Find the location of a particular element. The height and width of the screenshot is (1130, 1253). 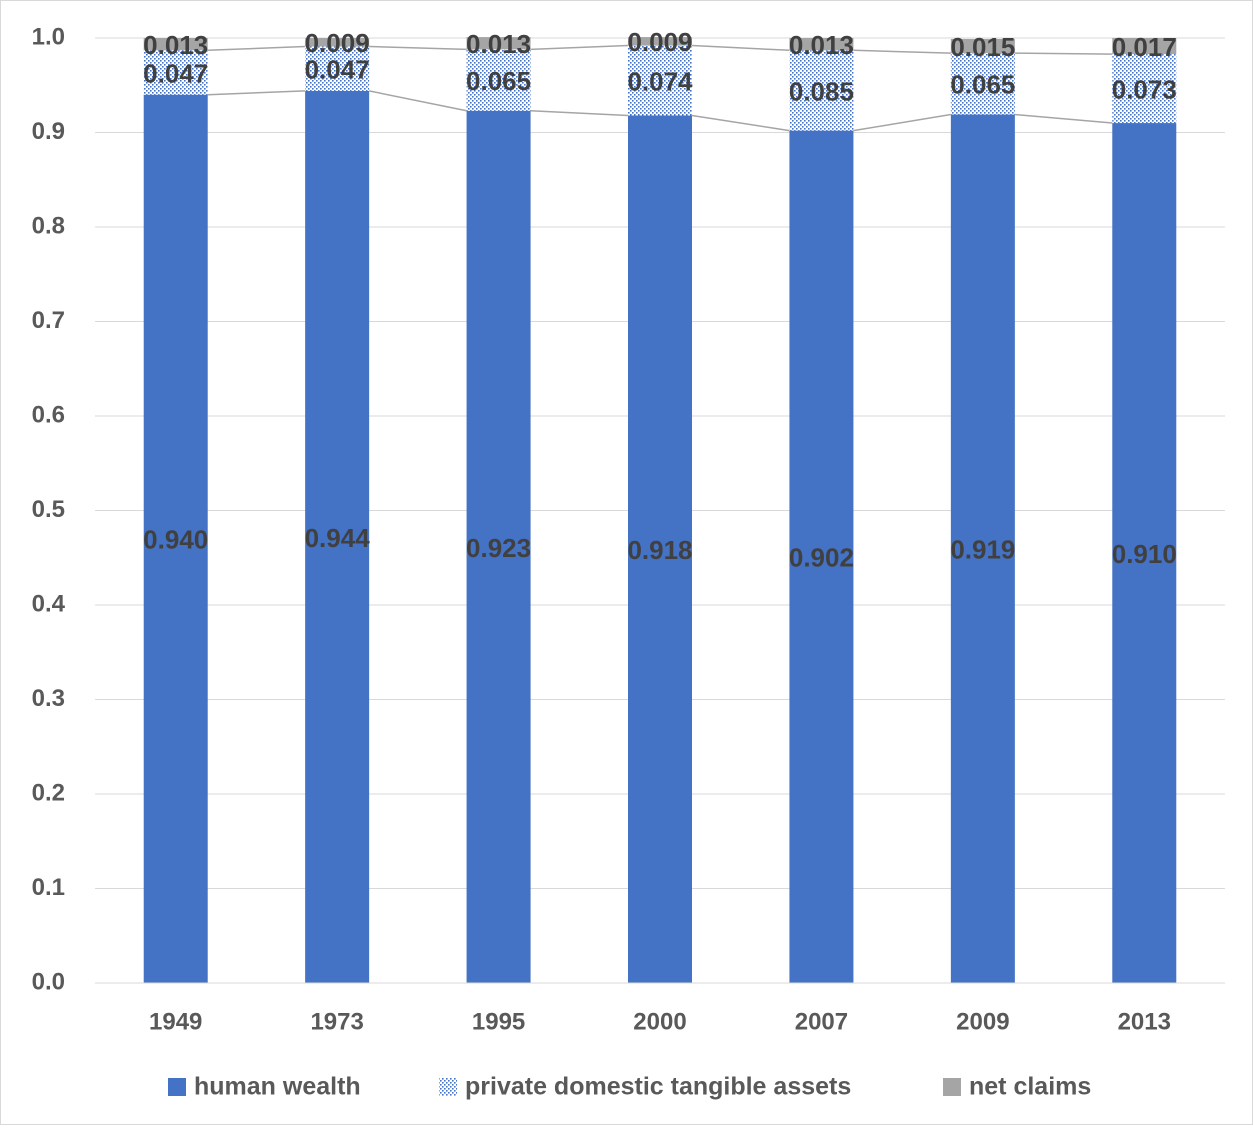

y-tick-label: 0.9 is located at coordinates (48, 131).